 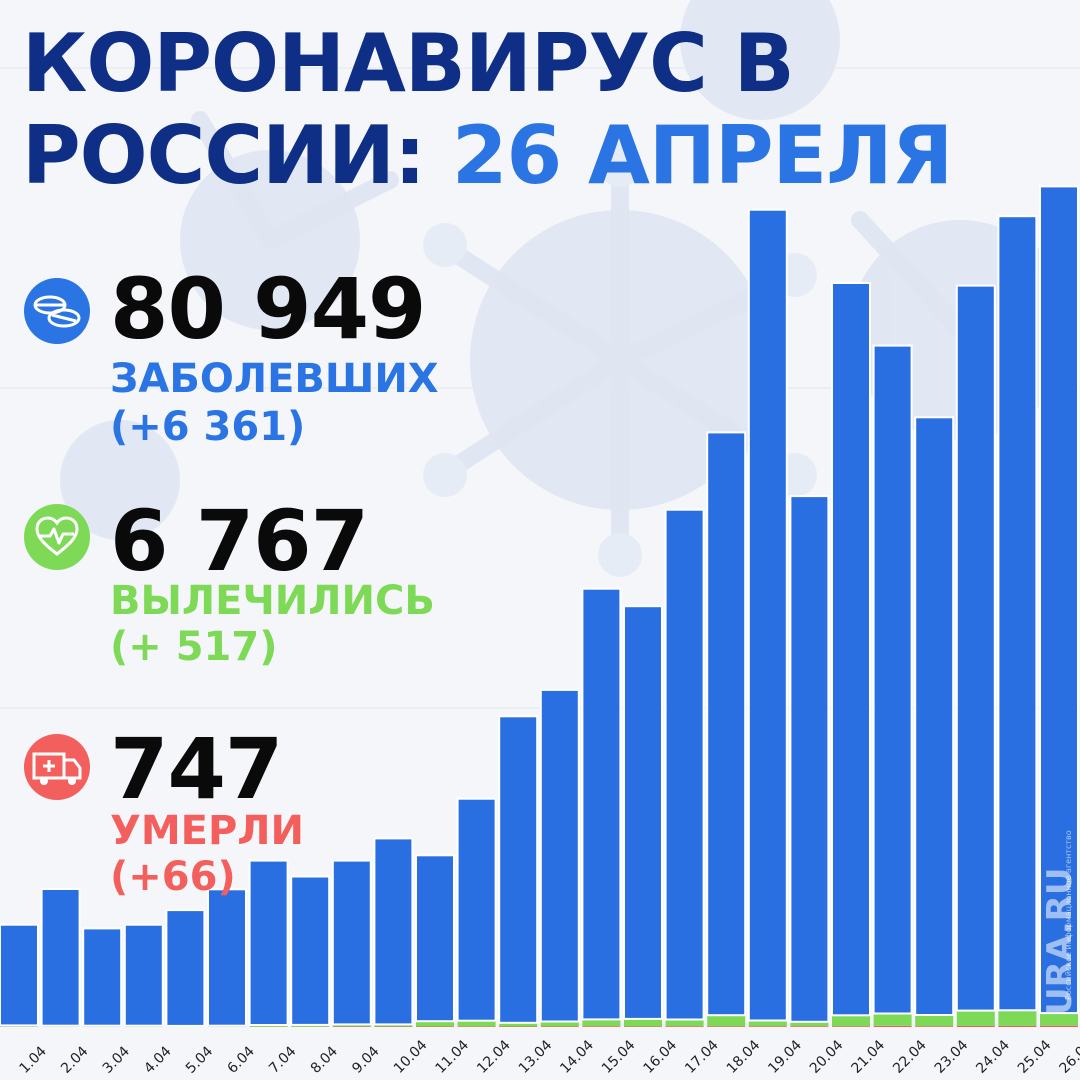 What do you see at coordinates (116, 1059) in the screenshot?
I see `x-tick-label: 3.04` at bounding box center [116, 1059].